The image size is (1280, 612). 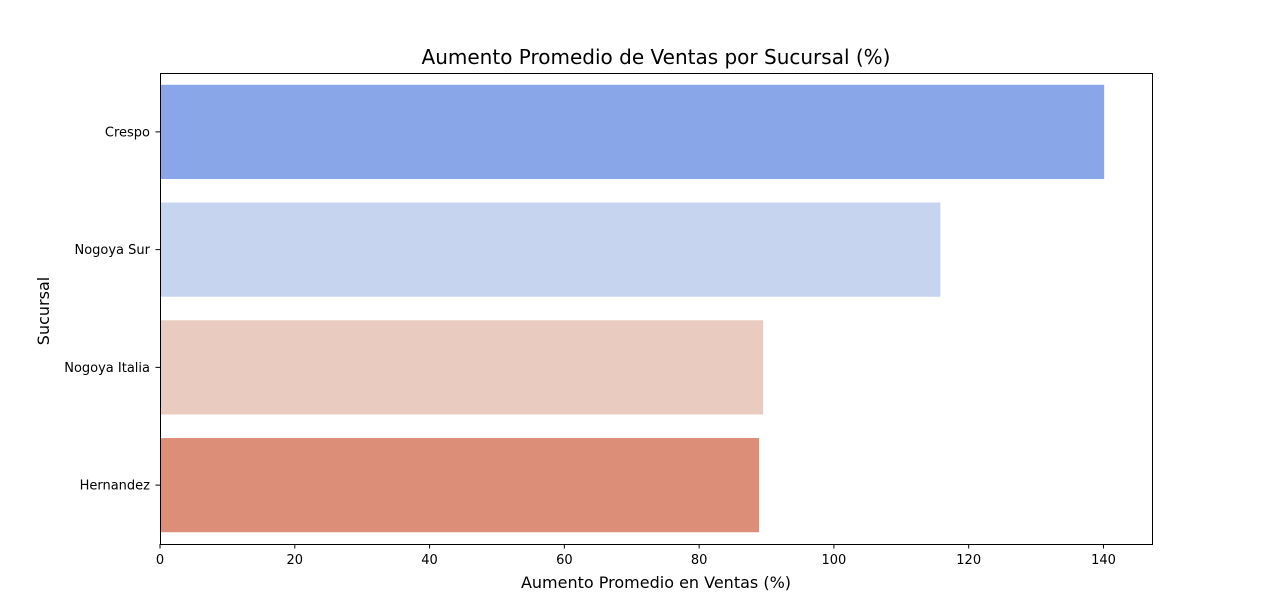 I want to click on x-tick-label: 60, so click(x=564, y=560).